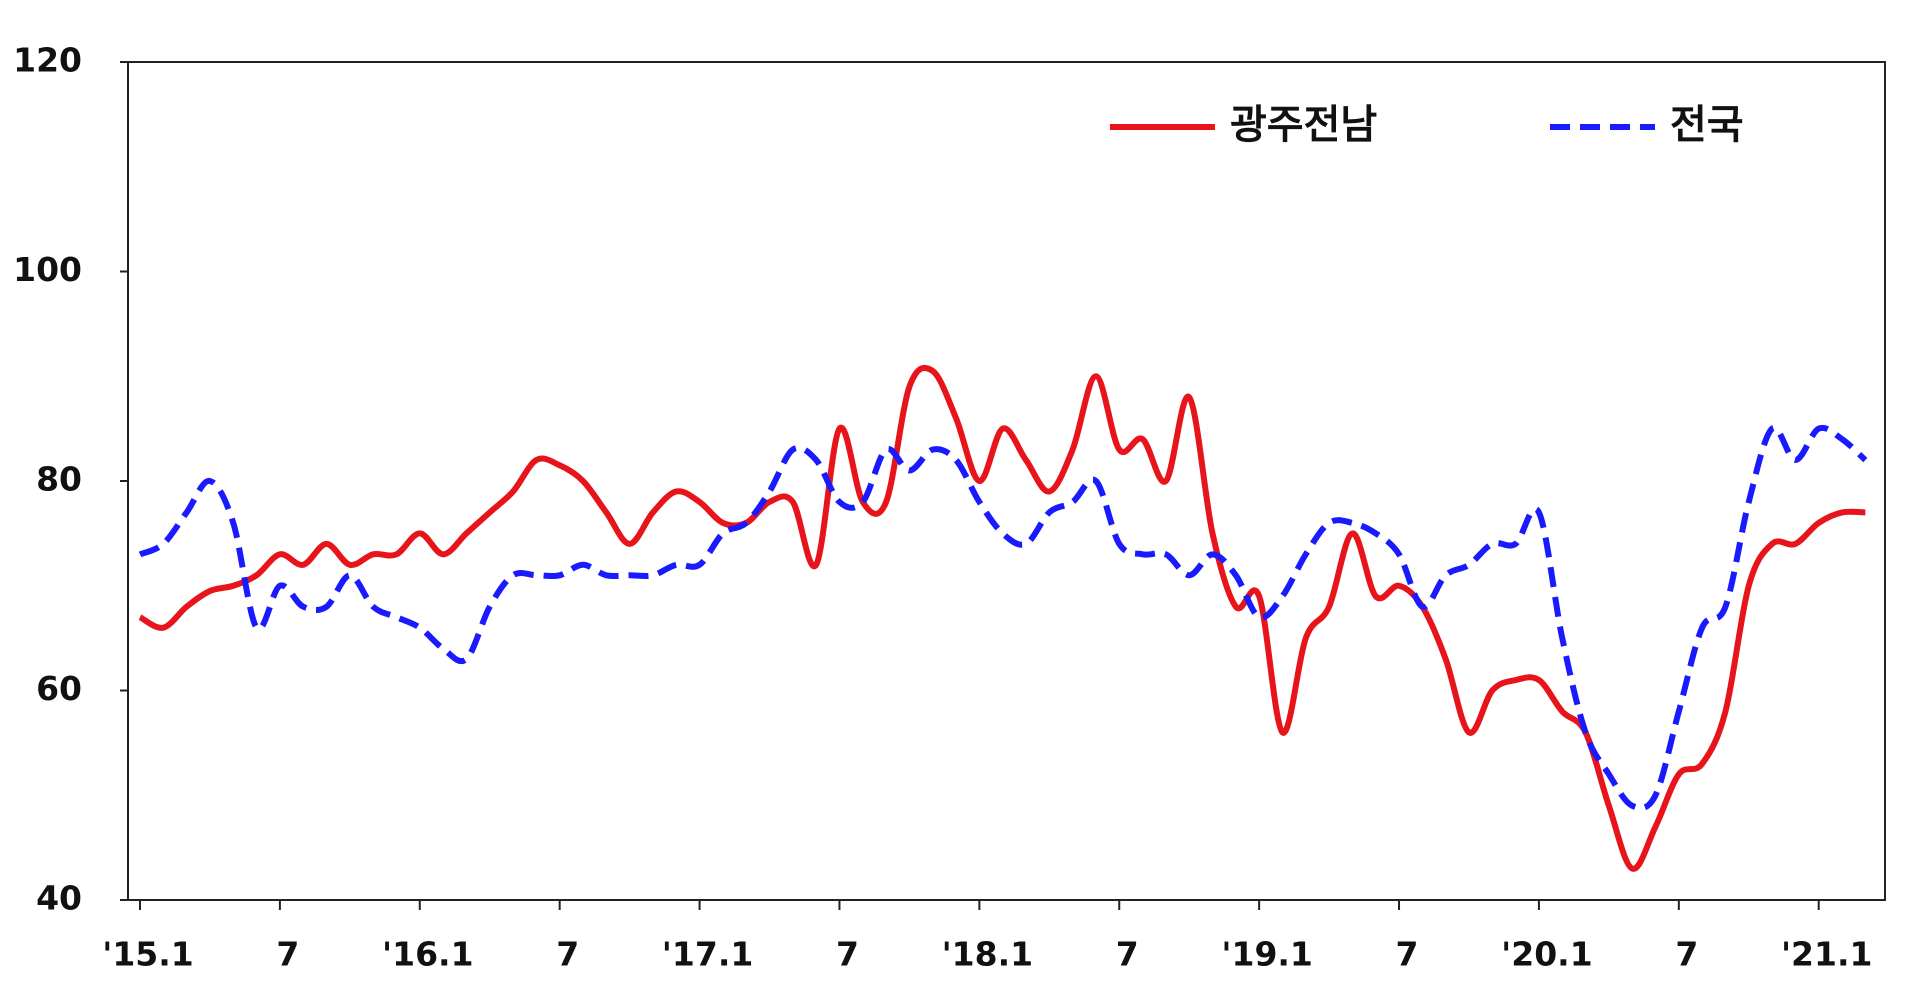 The height and width of the screenshot is (1006, 1920). Describe the element at coordinates (59, 479) in the screenshot. I see `y-tick-label: 80` at that location.